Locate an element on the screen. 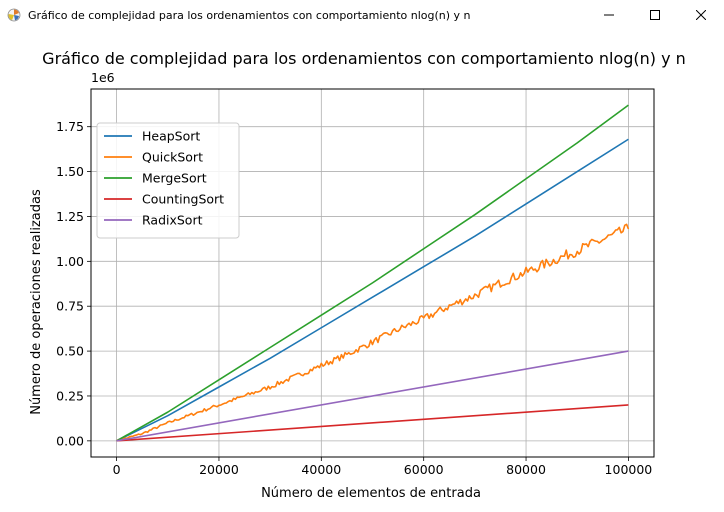 This screenshot has width=724, height=512. minimize-icon is located at coordinates (609, 15).